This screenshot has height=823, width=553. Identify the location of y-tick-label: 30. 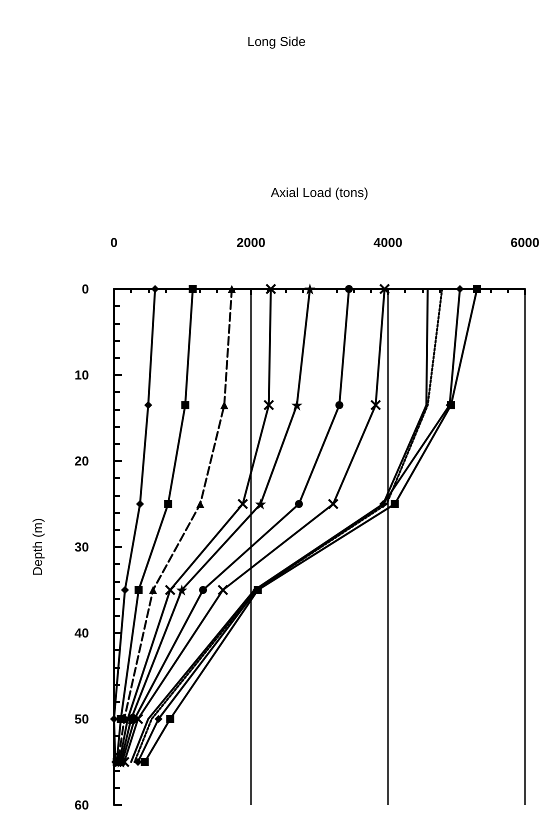
(81, 547).